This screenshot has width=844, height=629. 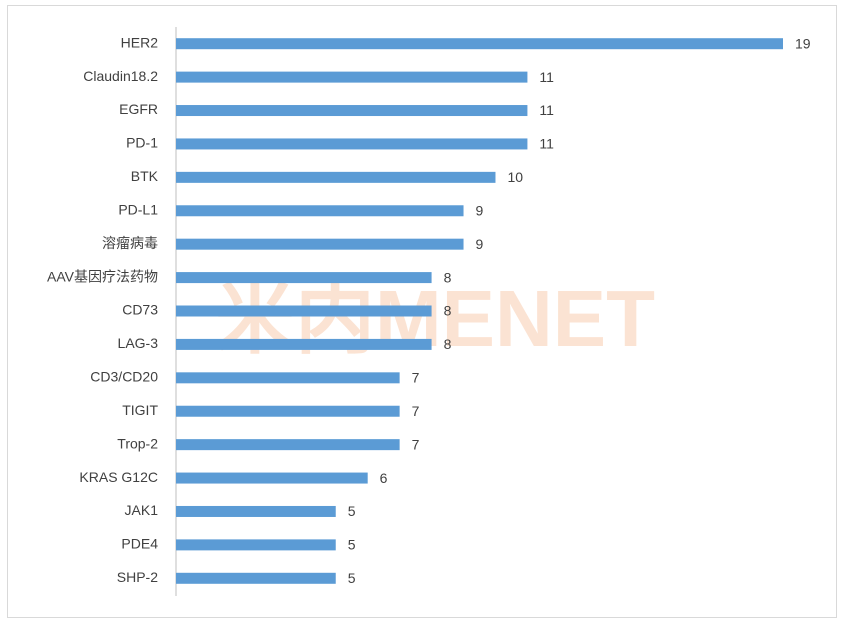 What do you see at coordinates (124, 377) in the screenshot?
I see `category-label: CD3/CD20` at bounding box center [124, 377].